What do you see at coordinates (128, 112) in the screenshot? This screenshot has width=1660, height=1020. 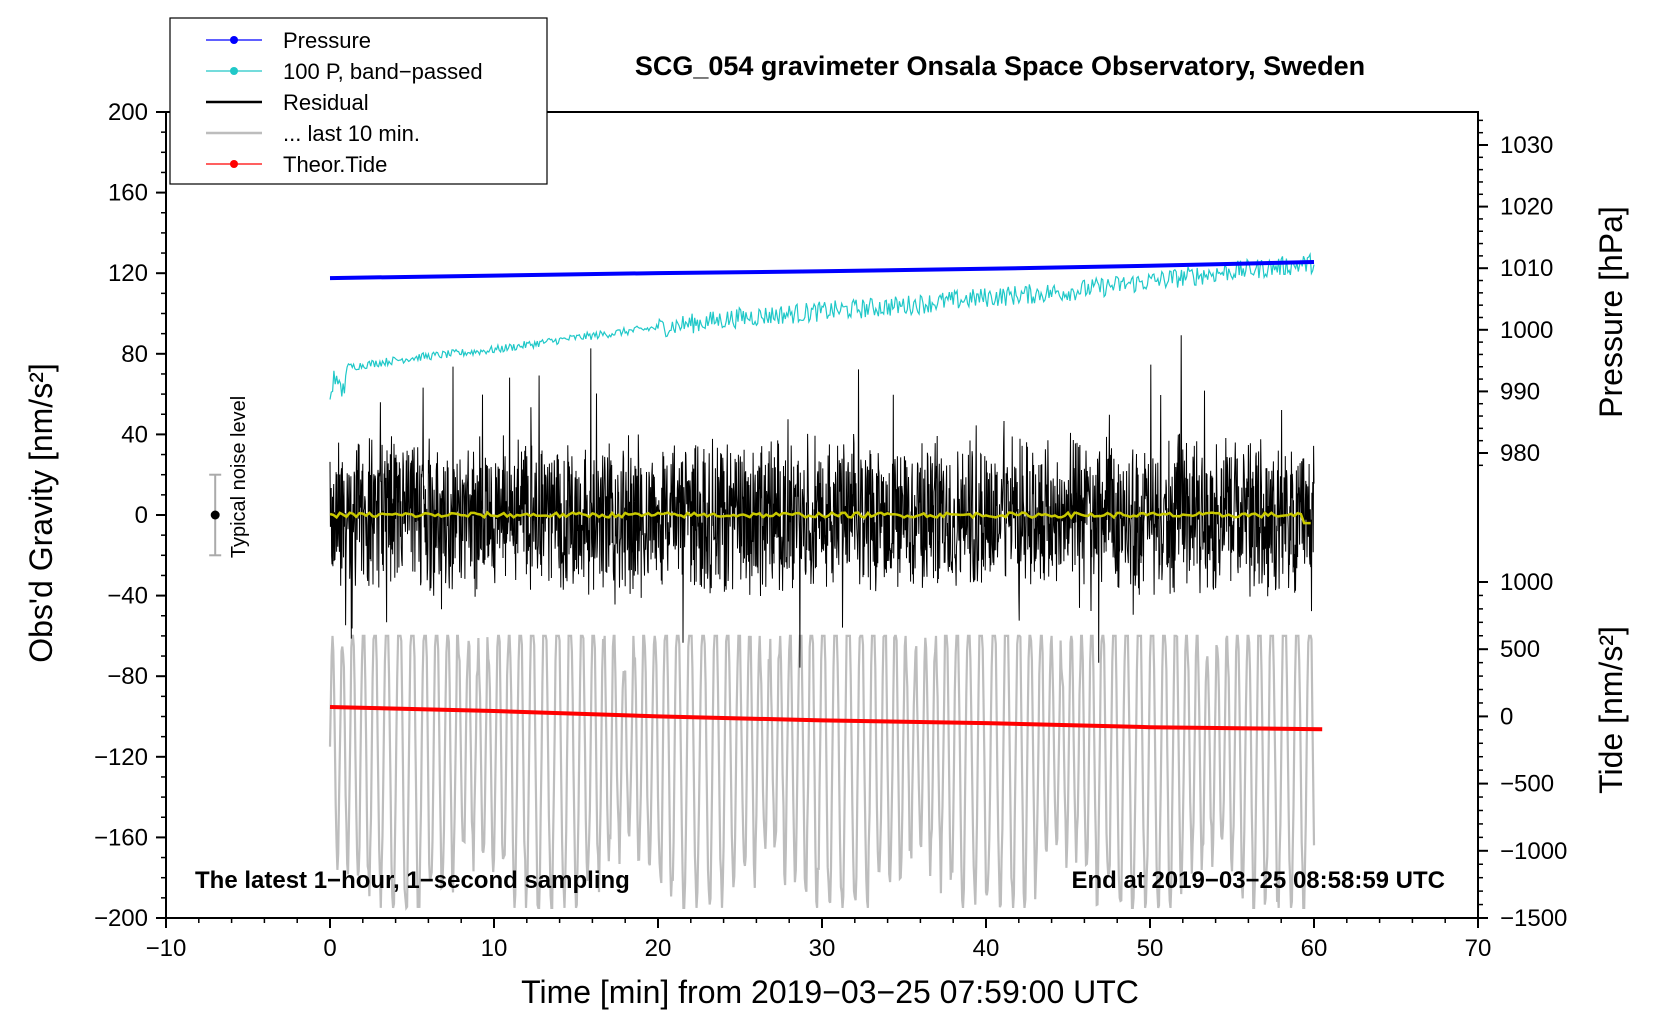 I see `y-tick-label: 200` at bounding box center [128, 112].